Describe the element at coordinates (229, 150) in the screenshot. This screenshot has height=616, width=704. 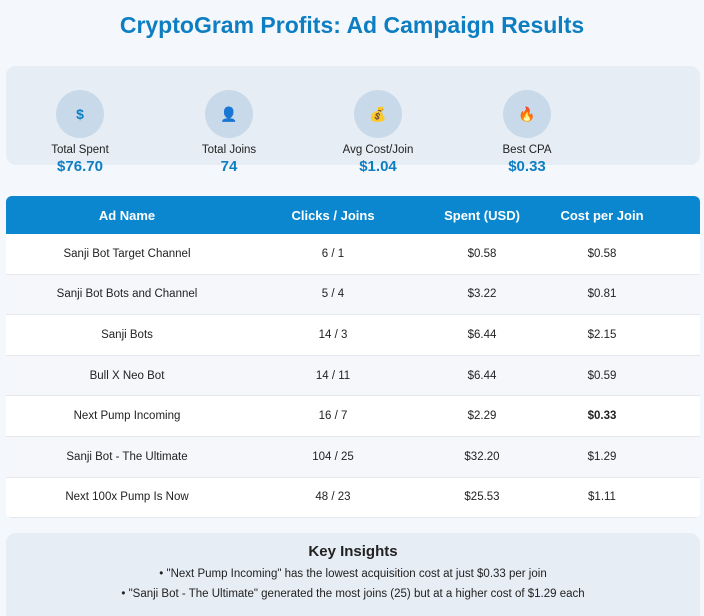
I see `stat-label: Total Joins` at that location.